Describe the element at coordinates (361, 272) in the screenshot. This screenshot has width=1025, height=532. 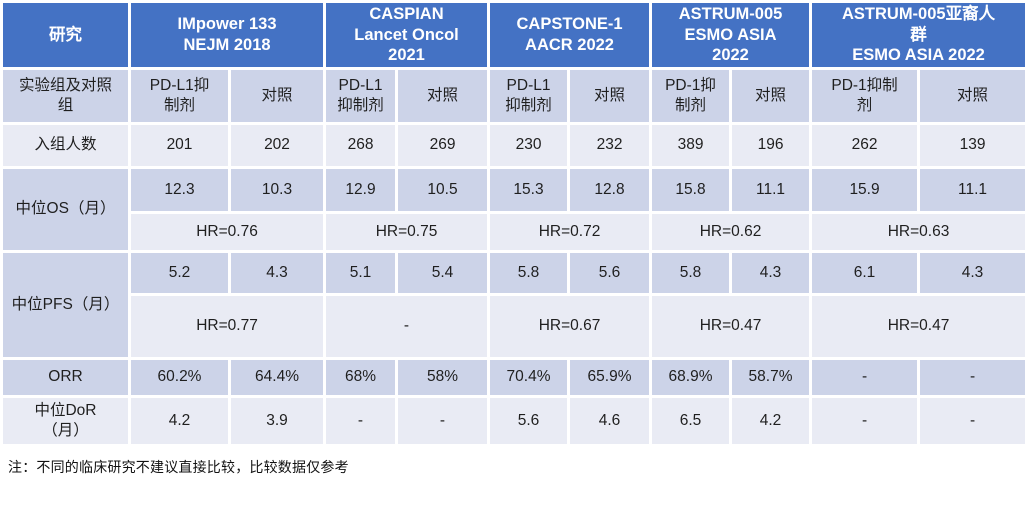
I see `pfs-value-cell: 5.1` at that location.